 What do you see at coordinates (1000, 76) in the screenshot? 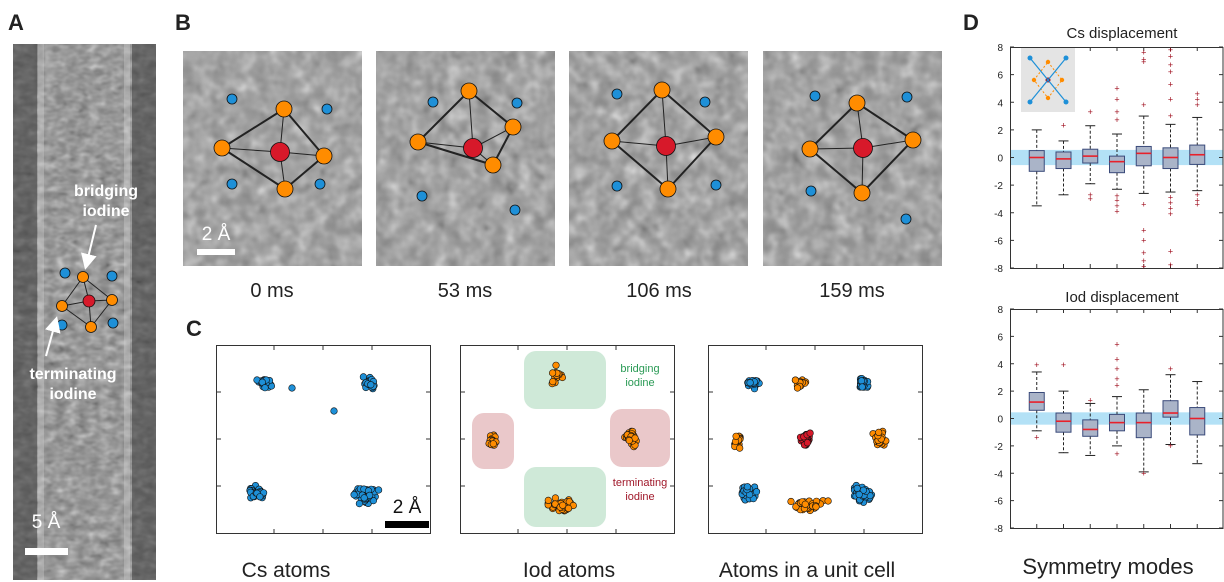
I see `y-tick-label: 6` at bounding box center [1000, 76].